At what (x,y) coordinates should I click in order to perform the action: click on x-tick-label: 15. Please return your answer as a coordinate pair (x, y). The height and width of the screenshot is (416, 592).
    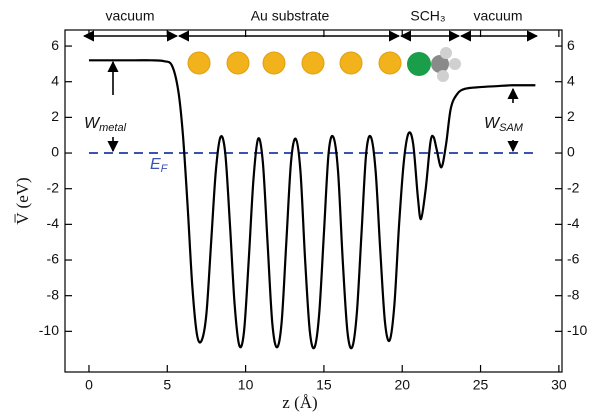
    Looking at the image, I should click on (324, 385).